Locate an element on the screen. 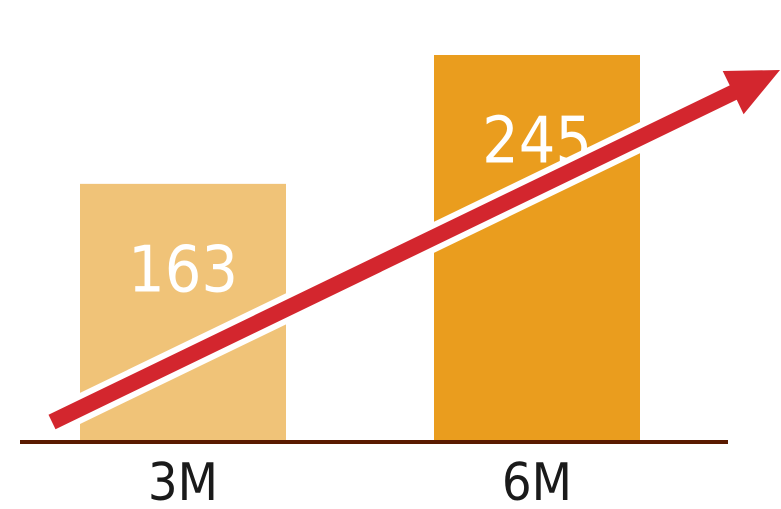  category-labels-layer: 3M 6M is located at coordinates (360, 481).